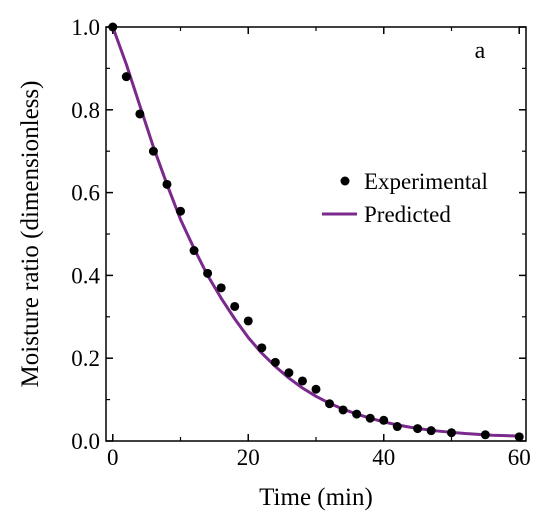 This screenshot has width=550, height=524. Describe the element at coordinates (85, 193) in the screenshot. I see `y-tick-label: 0.6` at that location.